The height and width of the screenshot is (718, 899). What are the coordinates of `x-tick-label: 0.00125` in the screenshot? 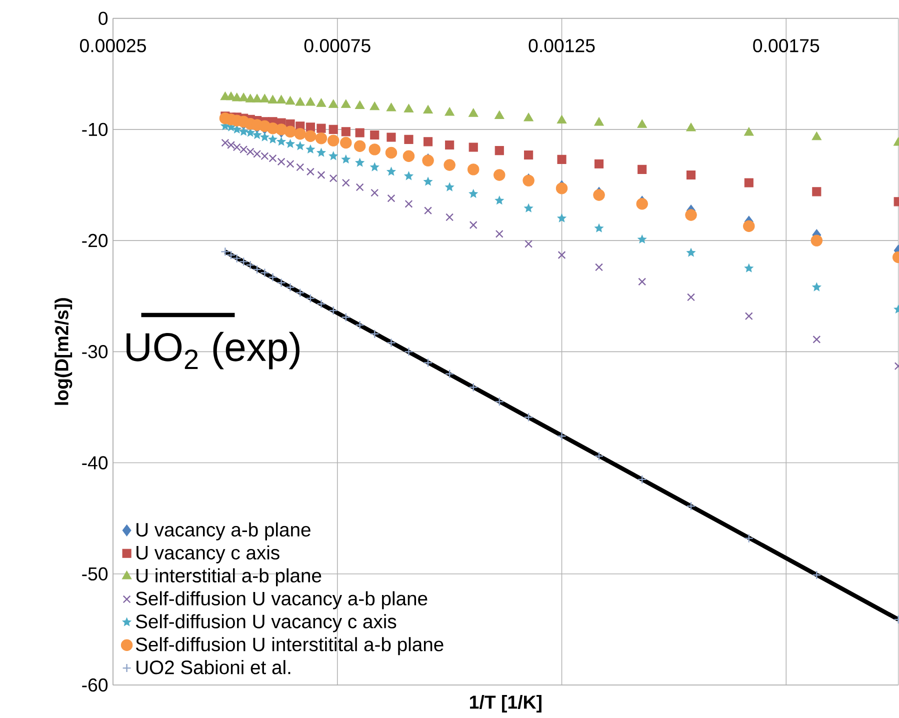 It's located at (561, 45).